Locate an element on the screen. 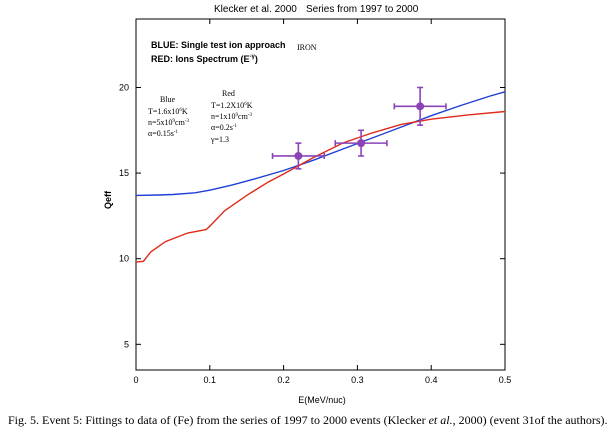 The image size is (616, 434). param-red-alpha-text: α=0.2s is located at coordinates (222, 127).